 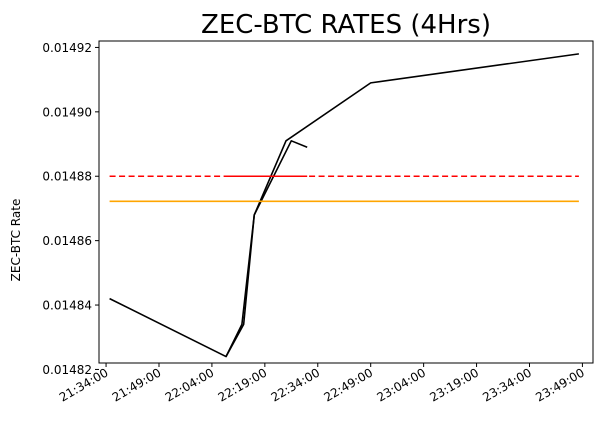 What do you see at coordinates (507, 384) in the screenshot?
I see `x-tick-label-8: 23:34:00` at bounding box center [507, 384].